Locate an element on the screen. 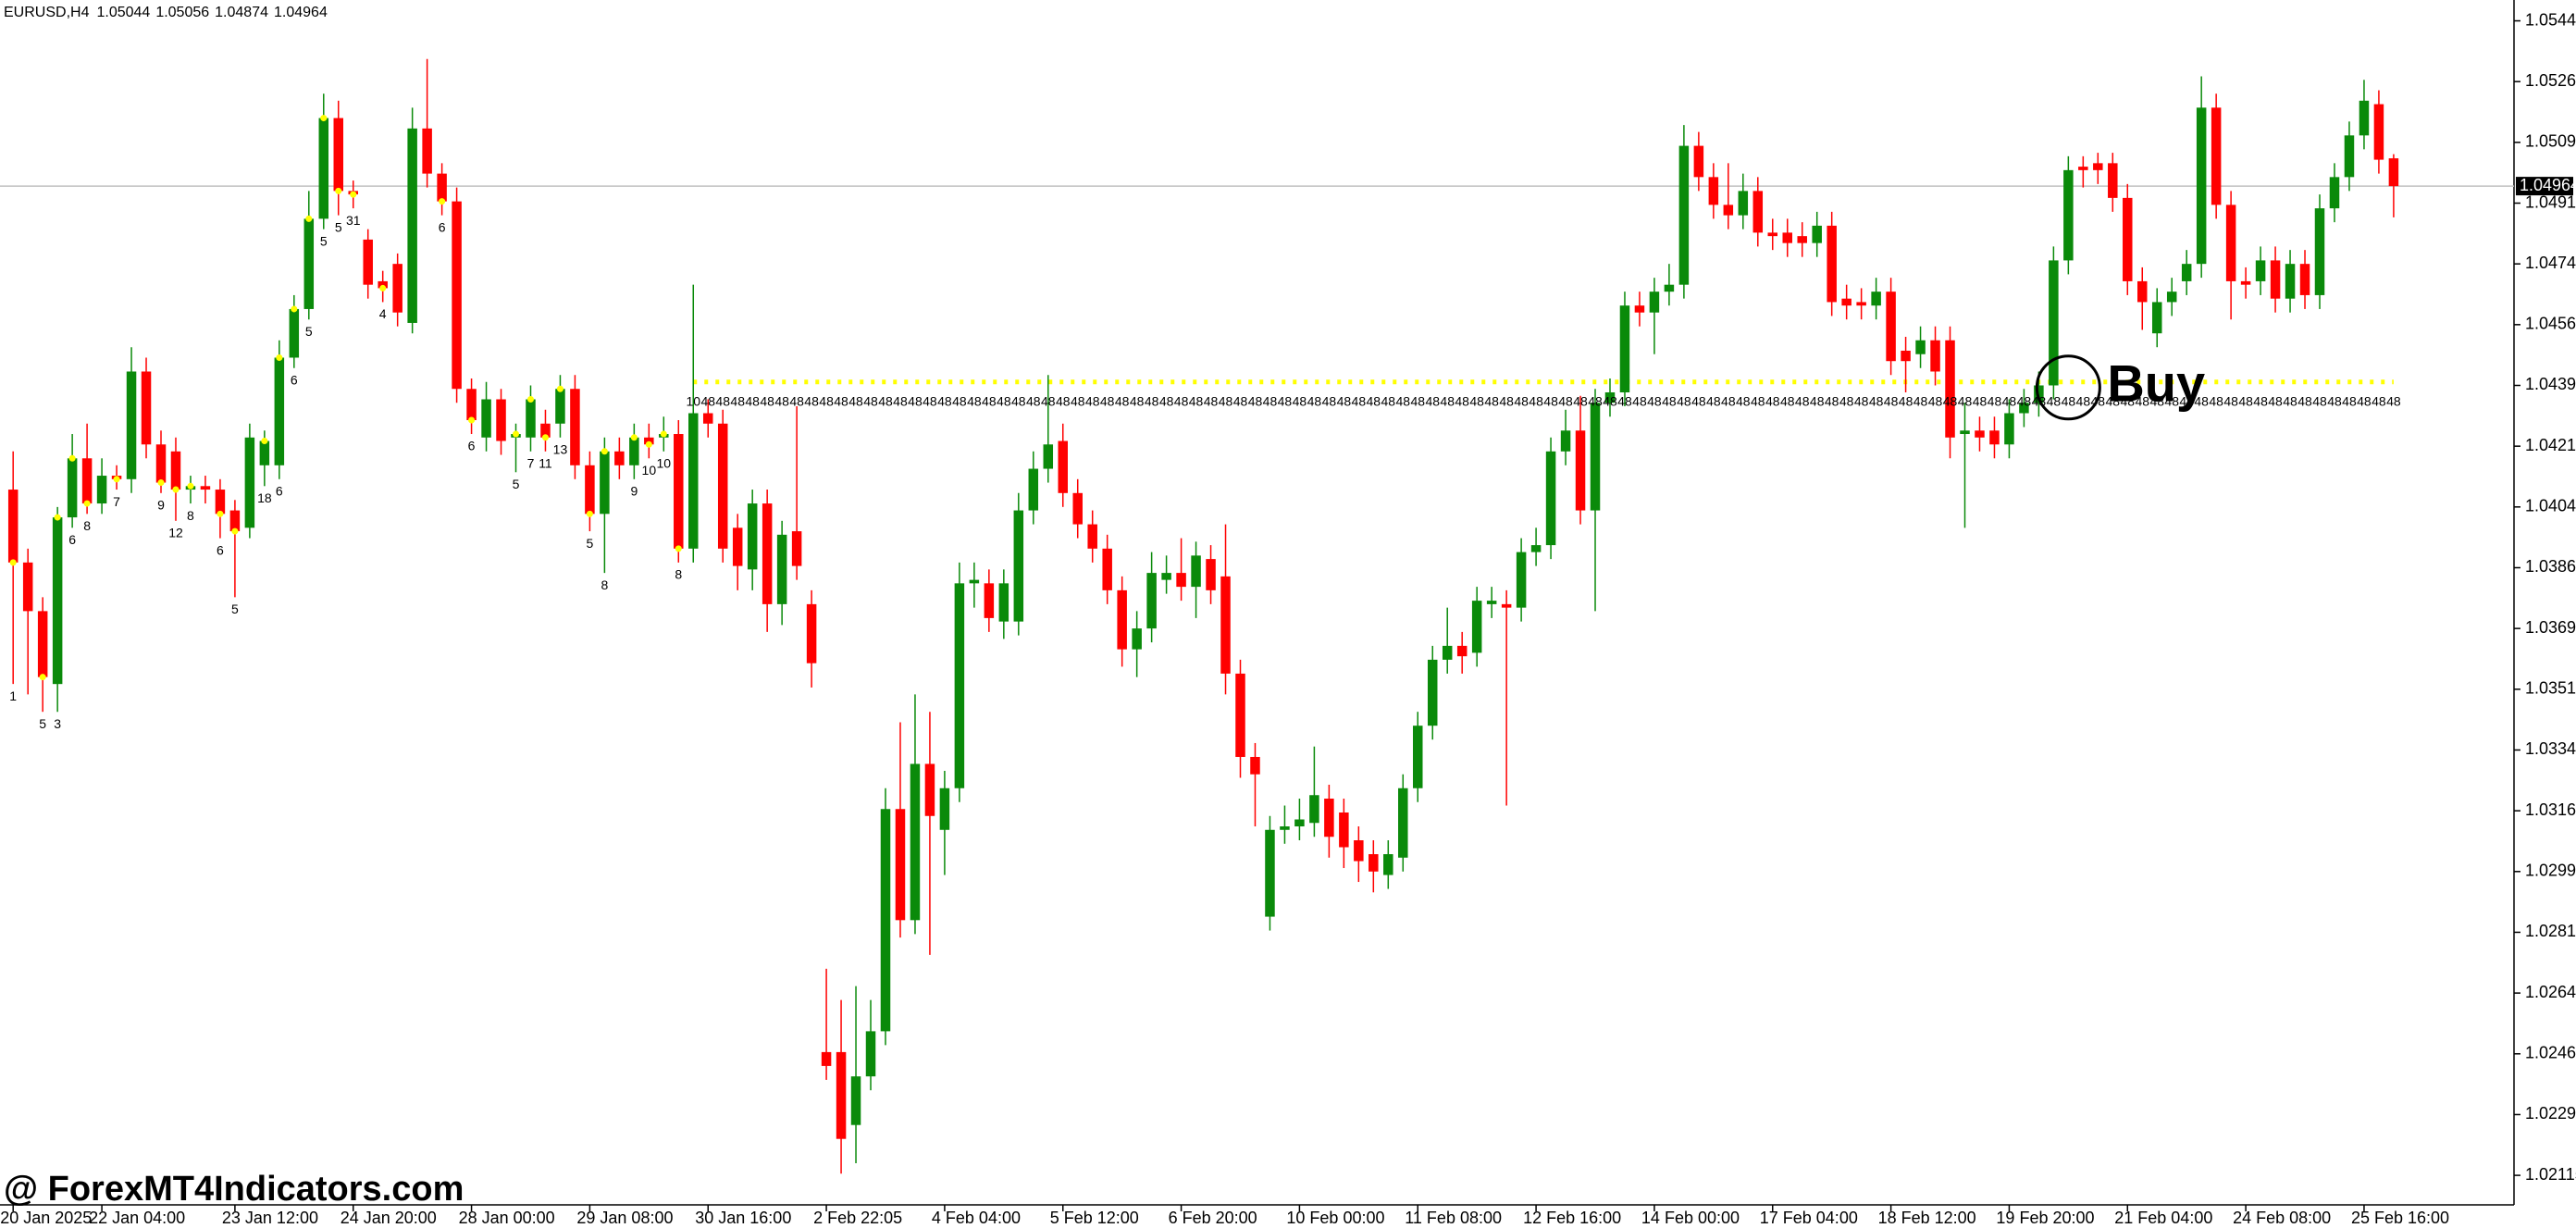  buy-marker is located at coordinates (2068, 387).